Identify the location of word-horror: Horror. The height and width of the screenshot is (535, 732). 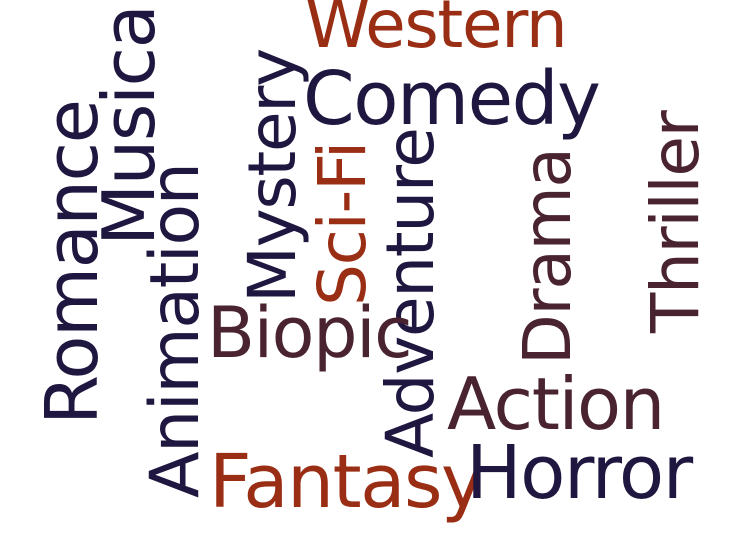
(579, 473).